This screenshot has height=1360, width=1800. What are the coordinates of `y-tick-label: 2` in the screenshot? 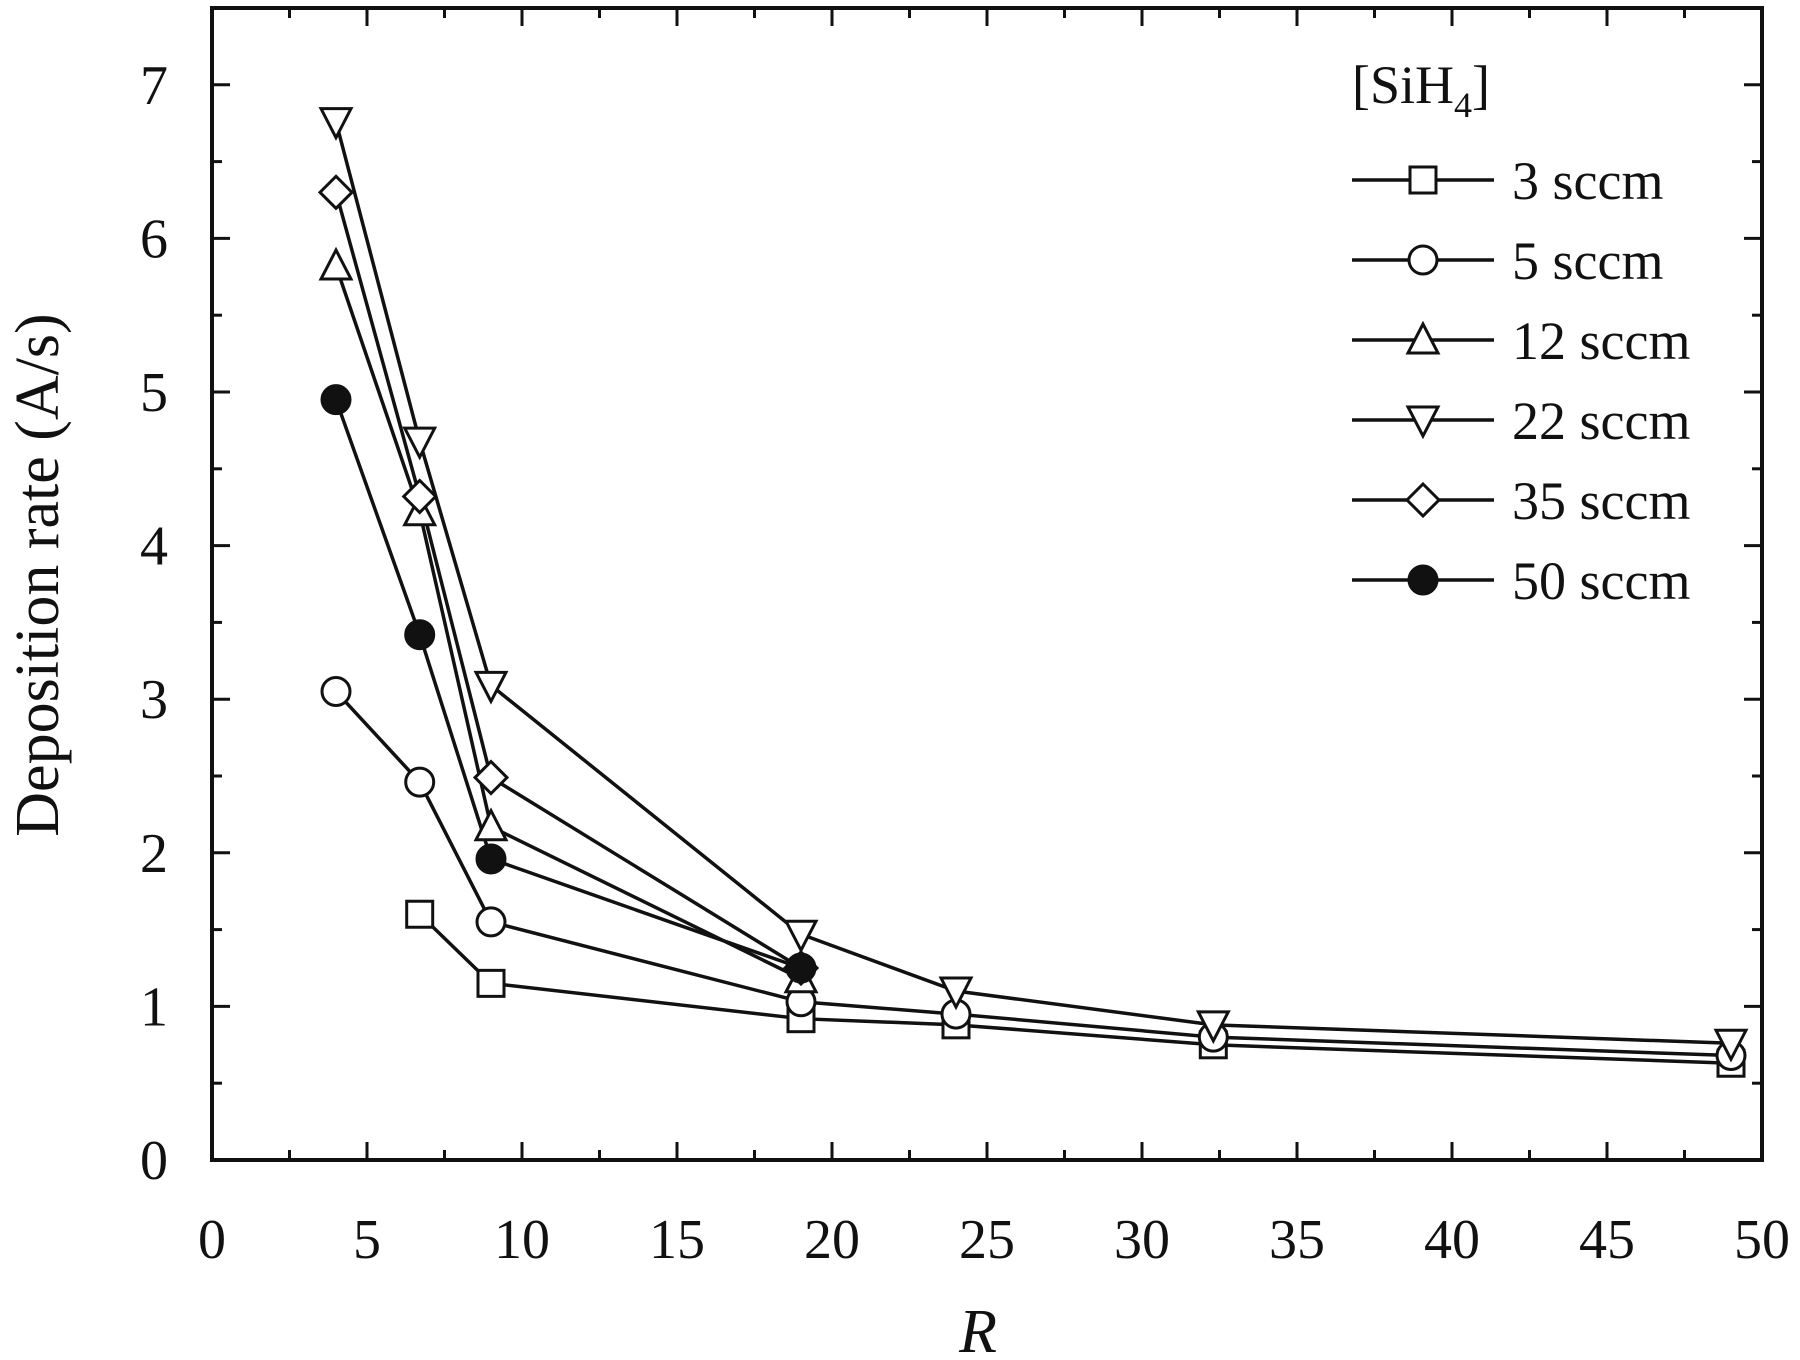 It's located at (154, 854).